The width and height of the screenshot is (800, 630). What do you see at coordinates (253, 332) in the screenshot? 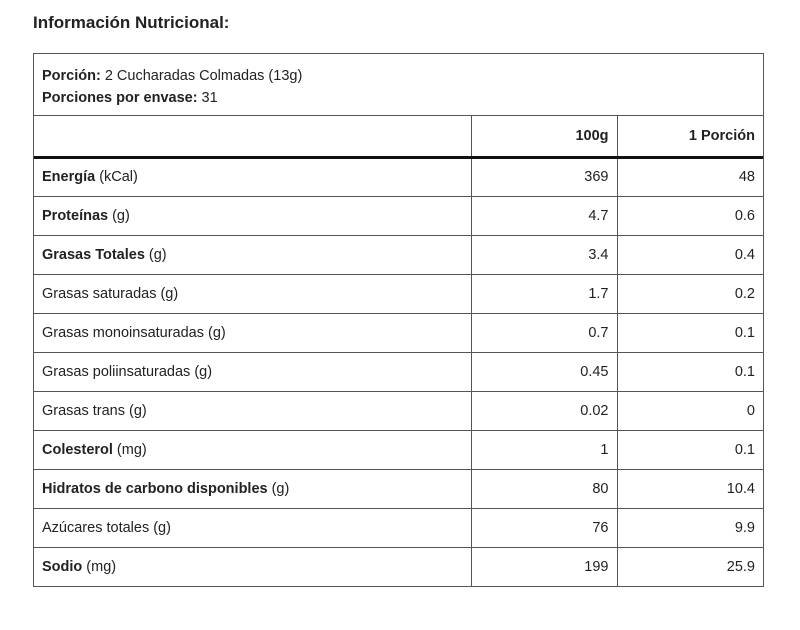
I see `label-cell: Grasas monoinsaturadas (g)` at bounding box center [253, 332].